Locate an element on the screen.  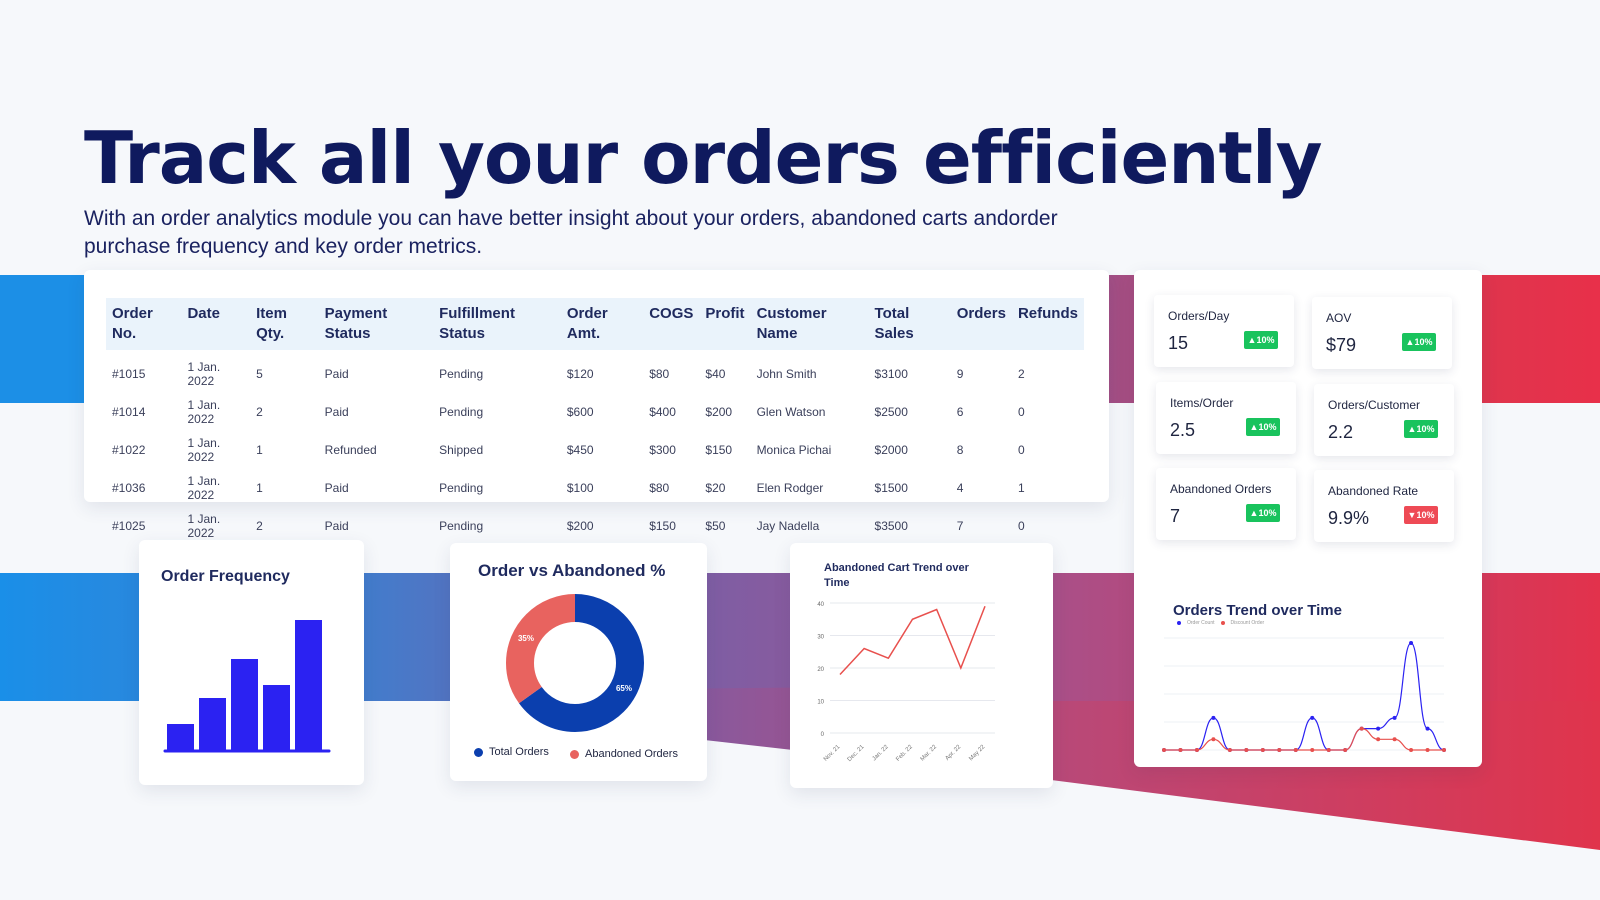
table-cell: $300 is located at coordinates (662, 450).